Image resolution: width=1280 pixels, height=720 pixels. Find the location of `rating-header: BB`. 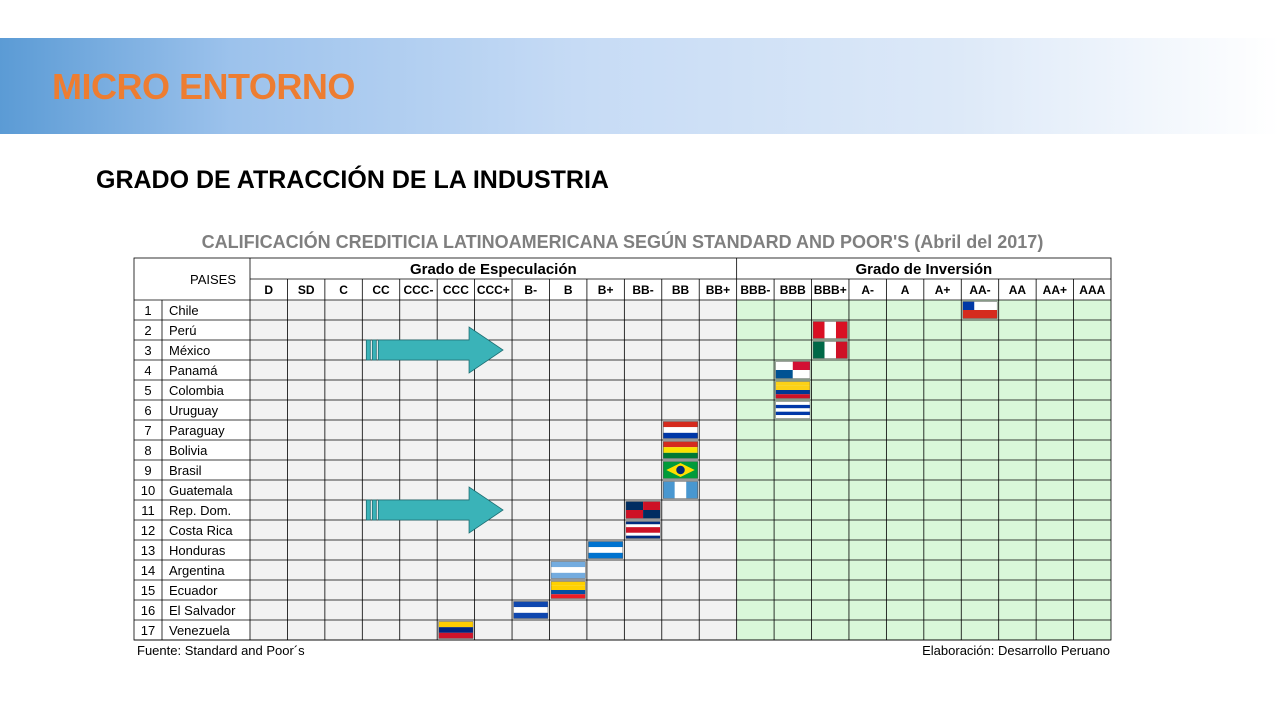

rating-header: BB is located at coordinates (681, 290).